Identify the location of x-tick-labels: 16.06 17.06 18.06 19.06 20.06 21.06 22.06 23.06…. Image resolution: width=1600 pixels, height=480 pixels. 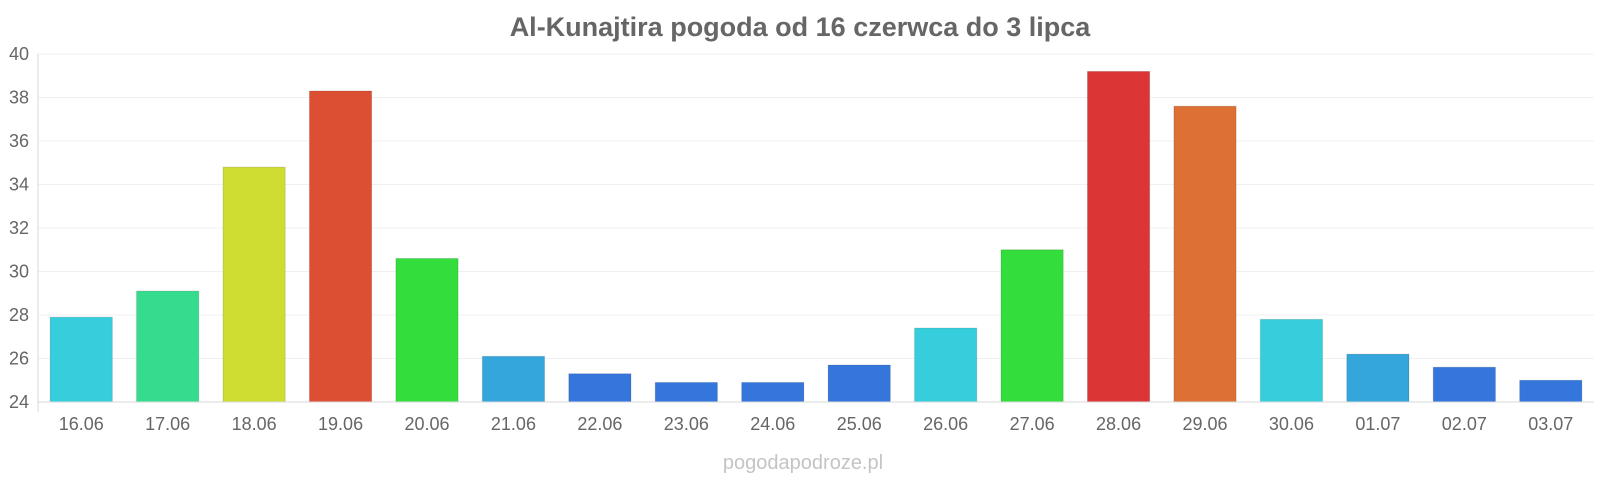
(816, 424).